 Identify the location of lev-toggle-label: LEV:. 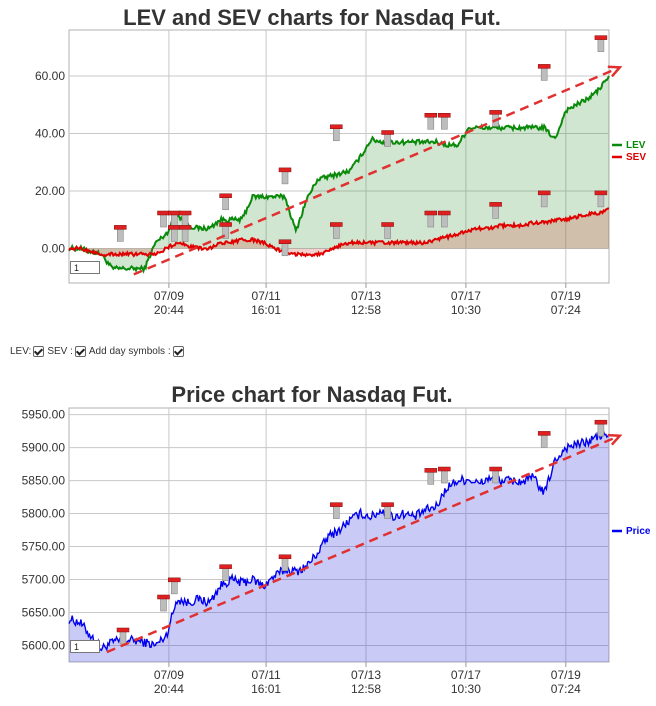
(21, 351).